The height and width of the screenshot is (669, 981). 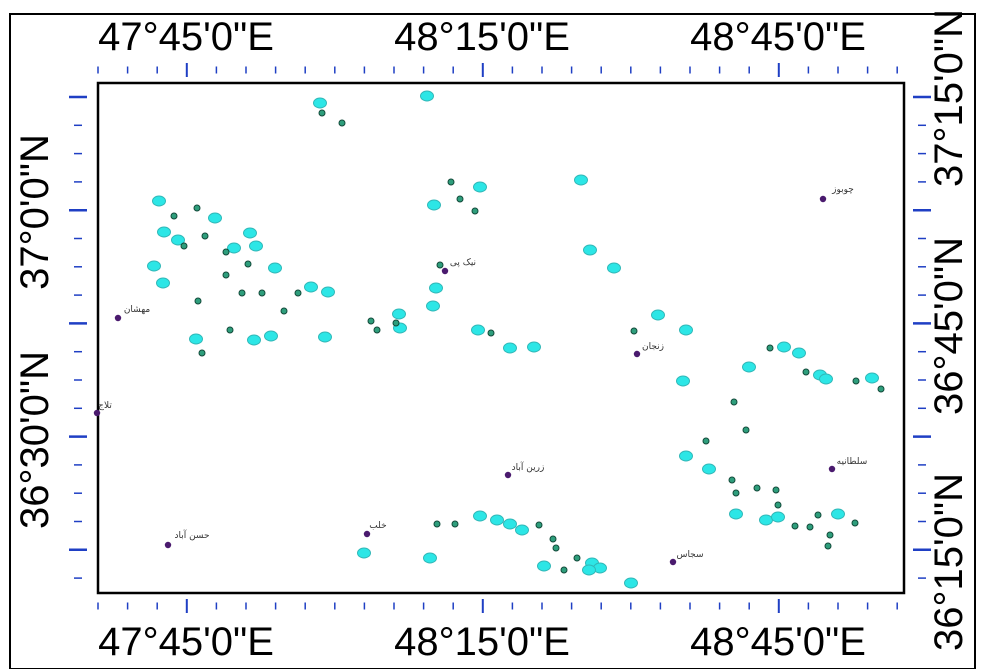 I want to click on left-label-2: 36°30'0"N, so click(x=35, y=440).